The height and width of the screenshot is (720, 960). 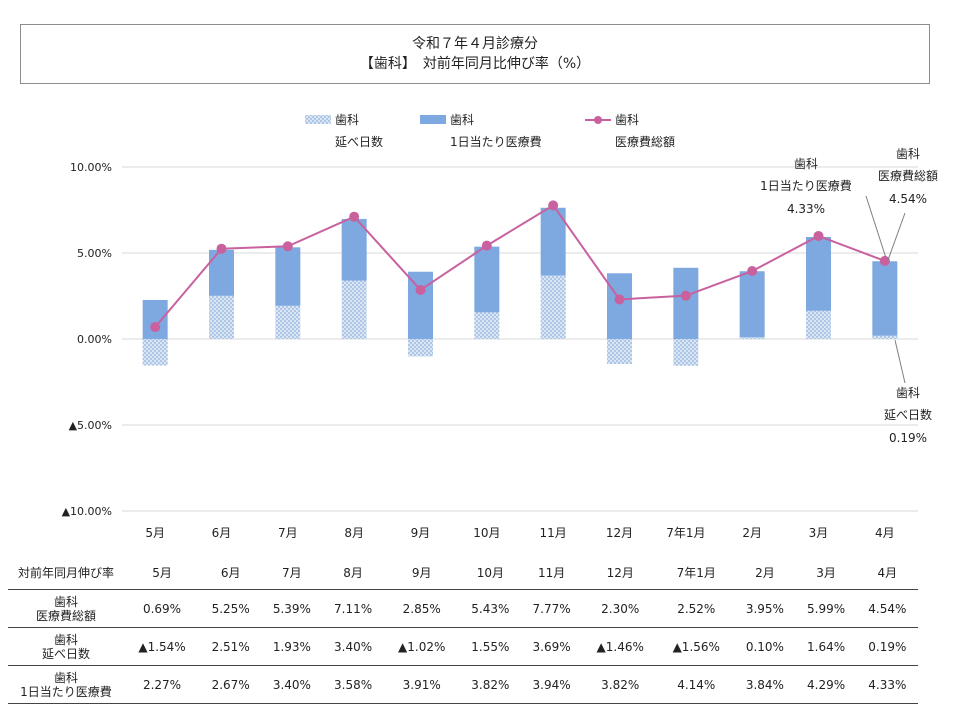 What do you see at coordinates (819, 533) in the screenshot?
I see `x-tick-label: 3月` at bounding box center [819, 533].